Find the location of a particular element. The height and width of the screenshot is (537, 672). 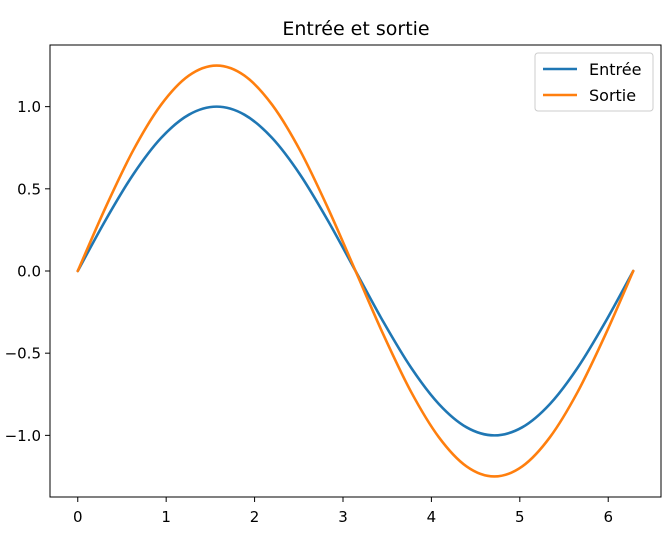

x-tick-label: 3 is located at coordinates (343, 517).